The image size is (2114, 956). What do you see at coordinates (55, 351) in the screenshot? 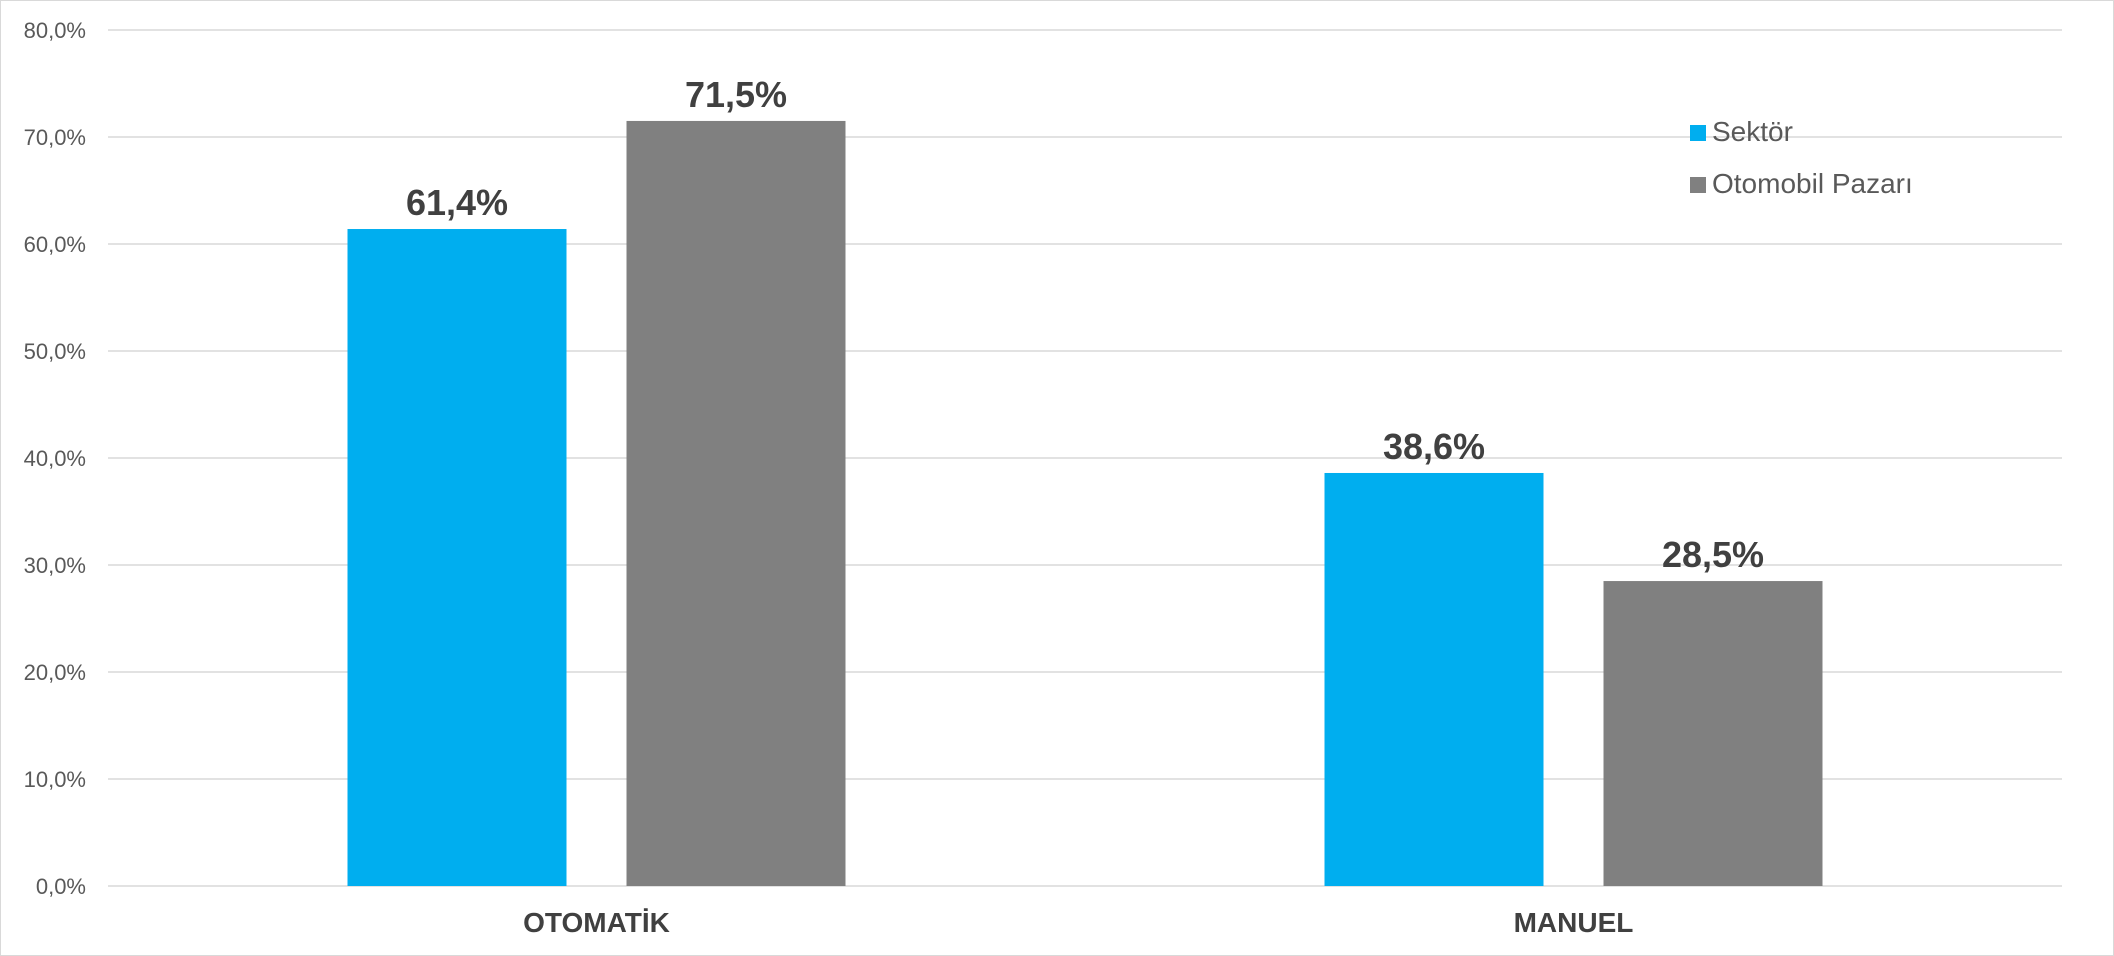
I see `y-tick-label: 50,0%` at bounding box center [55, 351].